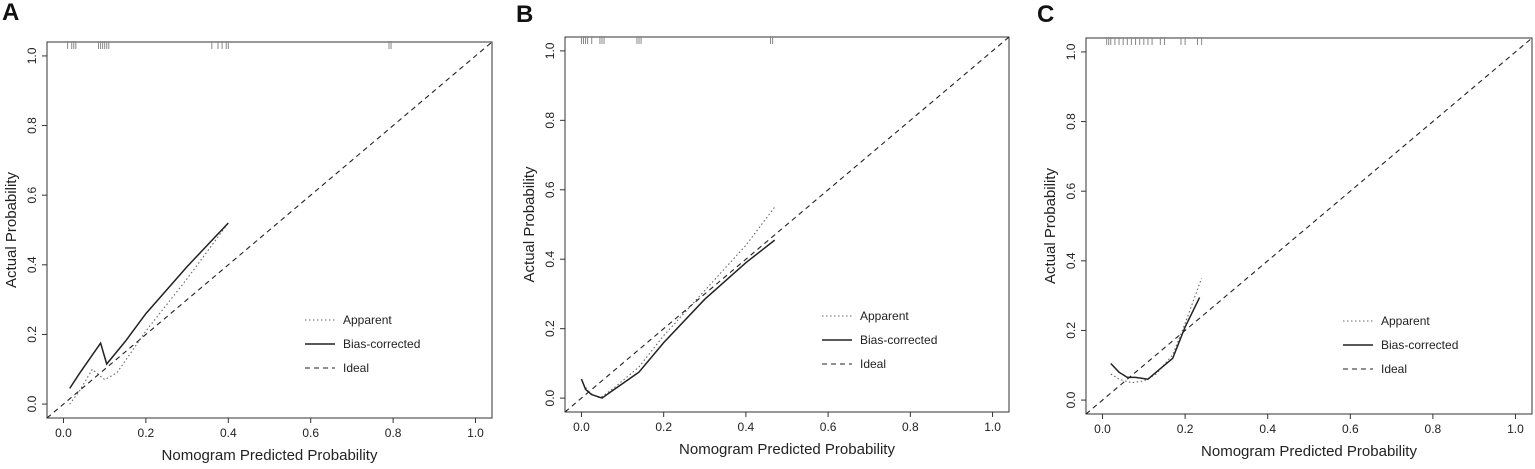  I want to click on panel-letter-c: C, so click(1045, 14).